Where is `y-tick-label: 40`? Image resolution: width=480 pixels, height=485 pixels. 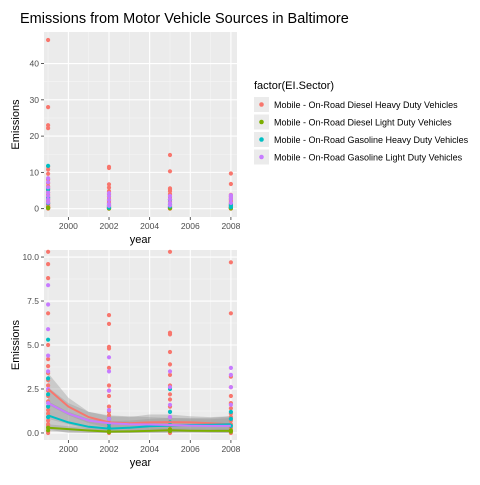 y-tick-label: 40 is located at coordinates (35, 64).